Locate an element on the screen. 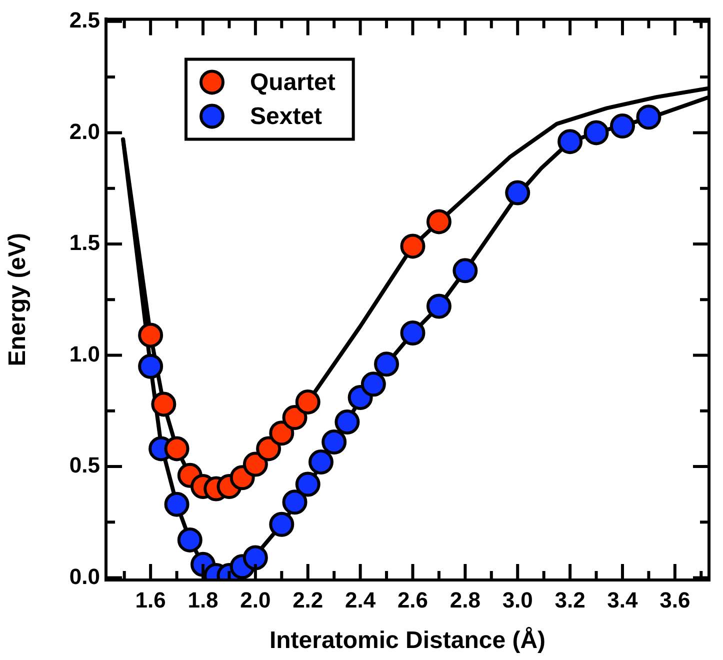 The image size is (723, 660). x-tick-label: 1.8 is located at coordinates (203, 599).